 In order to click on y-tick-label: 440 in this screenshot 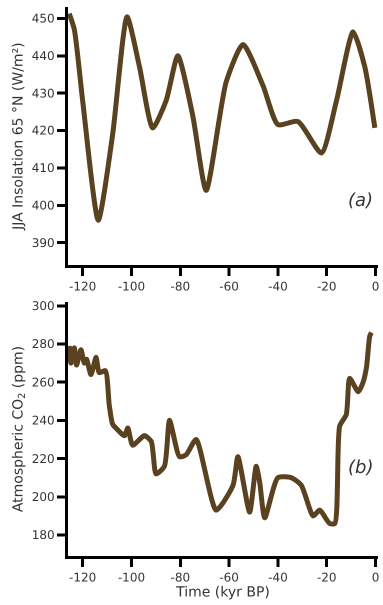, I will do `click(43, 55)`.